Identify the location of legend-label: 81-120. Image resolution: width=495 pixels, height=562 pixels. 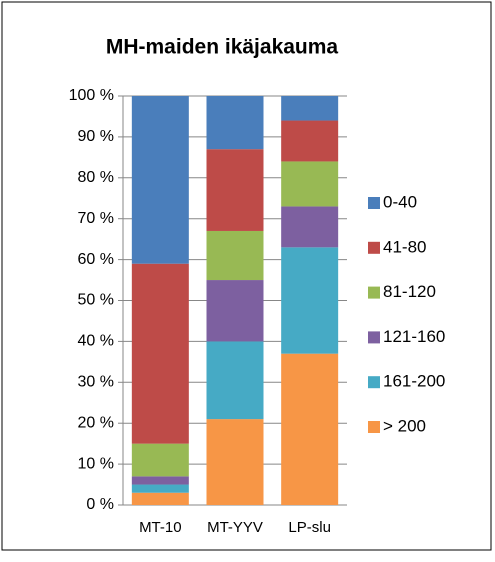
(409, 291).